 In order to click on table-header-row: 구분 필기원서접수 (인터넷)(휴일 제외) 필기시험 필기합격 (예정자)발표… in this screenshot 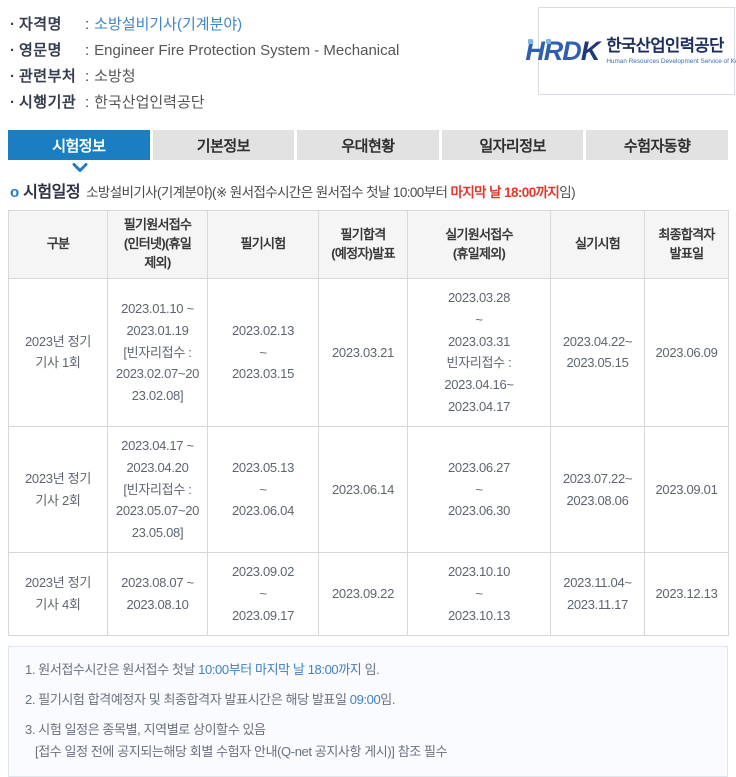, I will do `click(368, 244)`.